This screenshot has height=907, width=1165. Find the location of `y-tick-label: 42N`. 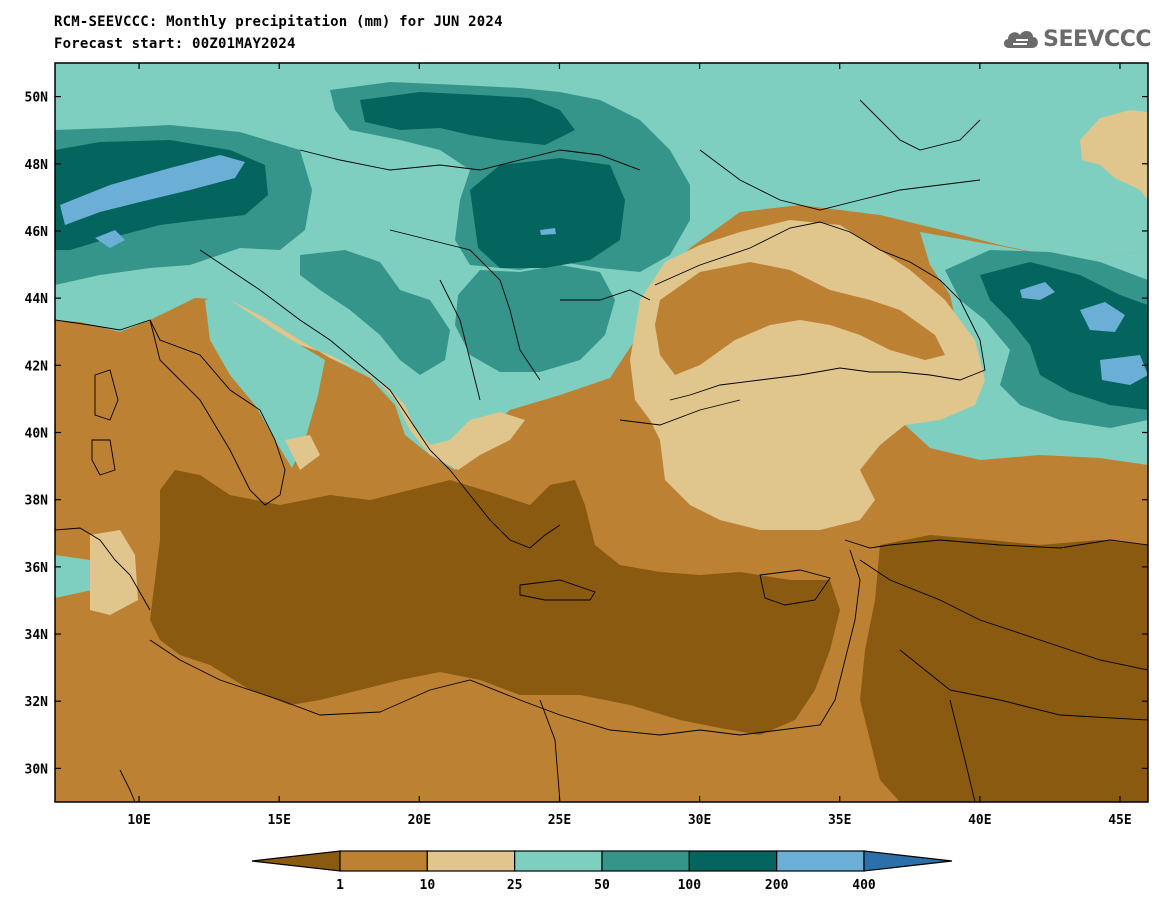

y-tick-label: 42N is located at coordinates (37, 366).